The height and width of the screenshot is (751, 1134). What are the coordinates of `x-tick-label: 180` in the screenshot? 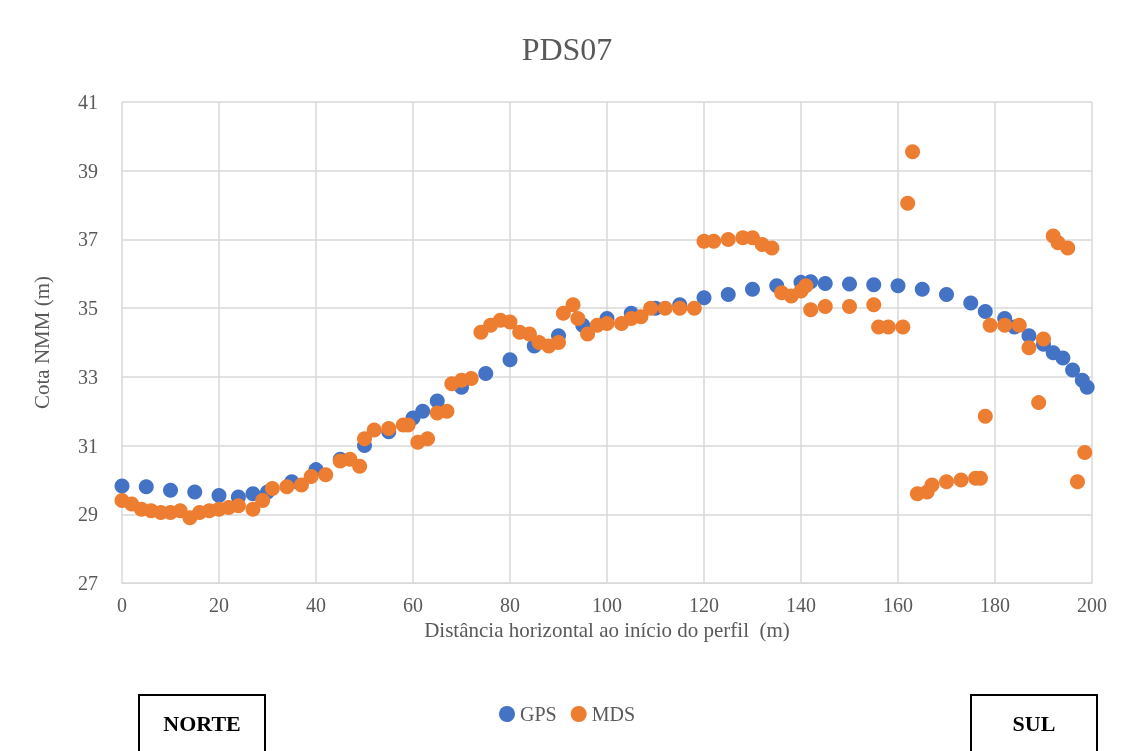 It's located at (995, 605).